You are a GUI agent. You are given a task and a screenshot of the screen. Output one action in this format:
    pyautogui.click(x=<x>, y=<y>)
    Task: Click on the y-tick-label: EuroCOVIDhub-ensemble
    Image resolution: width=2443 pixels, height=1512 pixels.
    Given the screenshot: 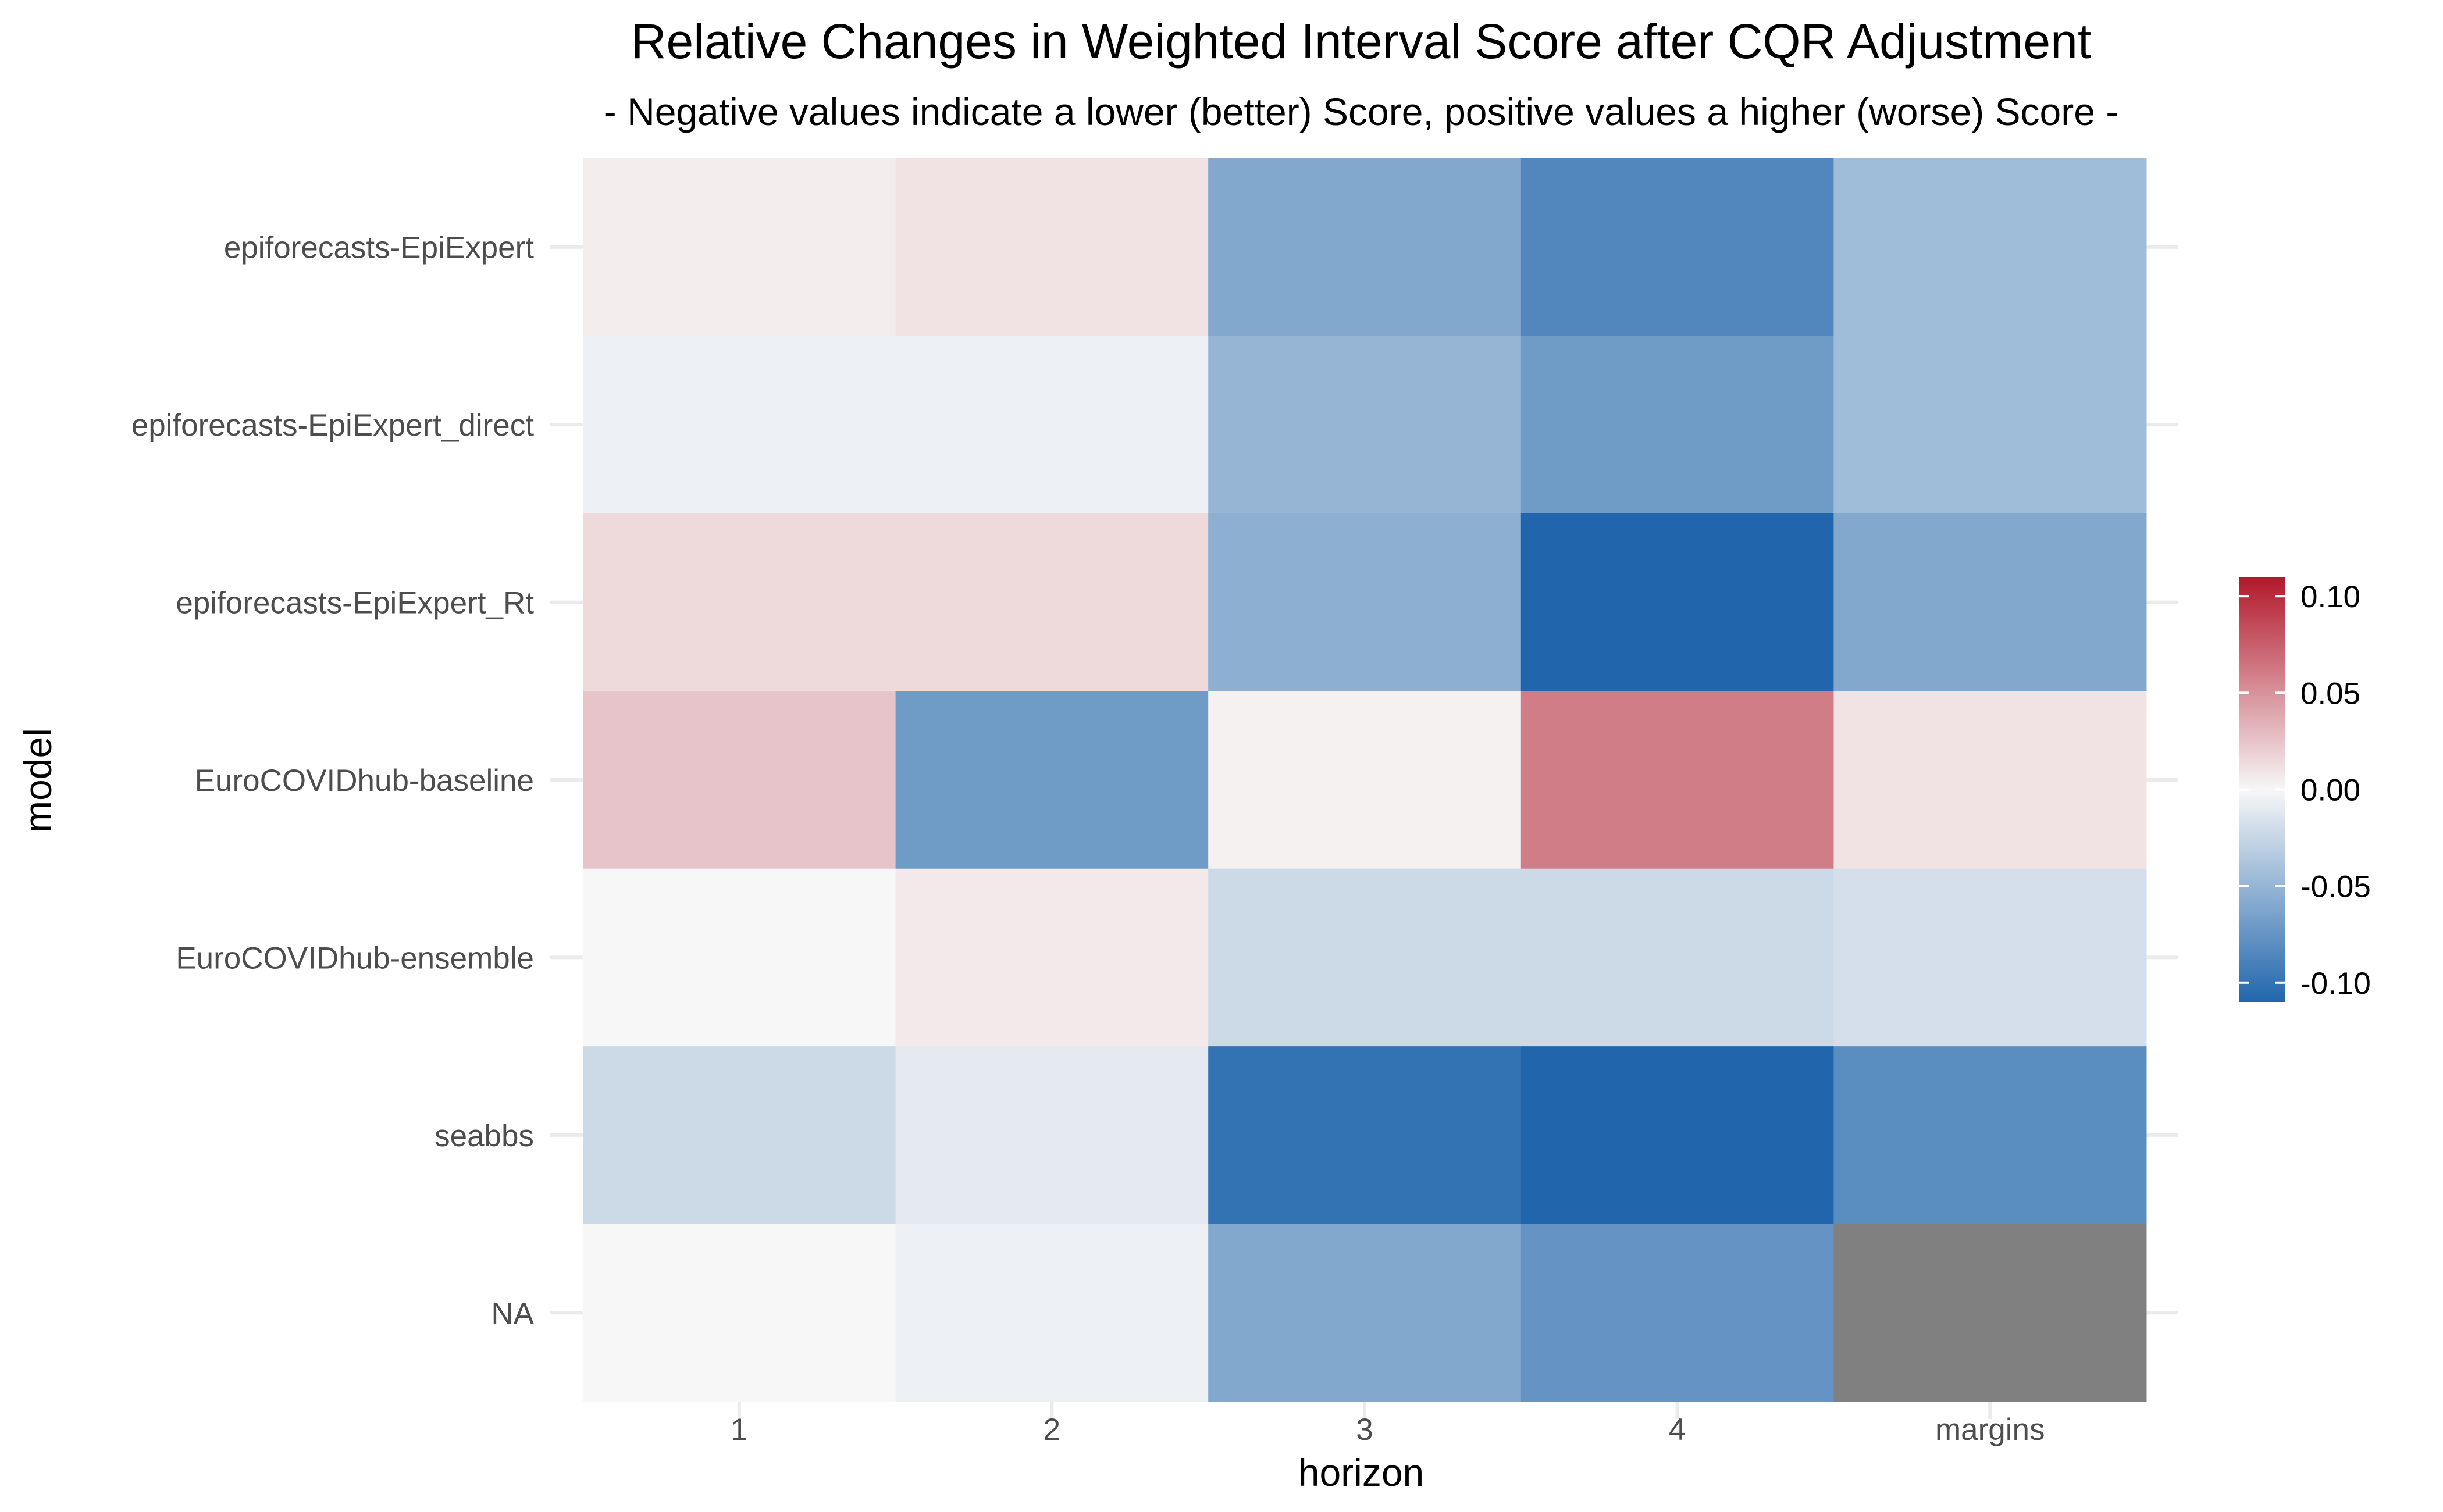 What is the action you would take?
    pyautogui.click(x=355, y=958)
    